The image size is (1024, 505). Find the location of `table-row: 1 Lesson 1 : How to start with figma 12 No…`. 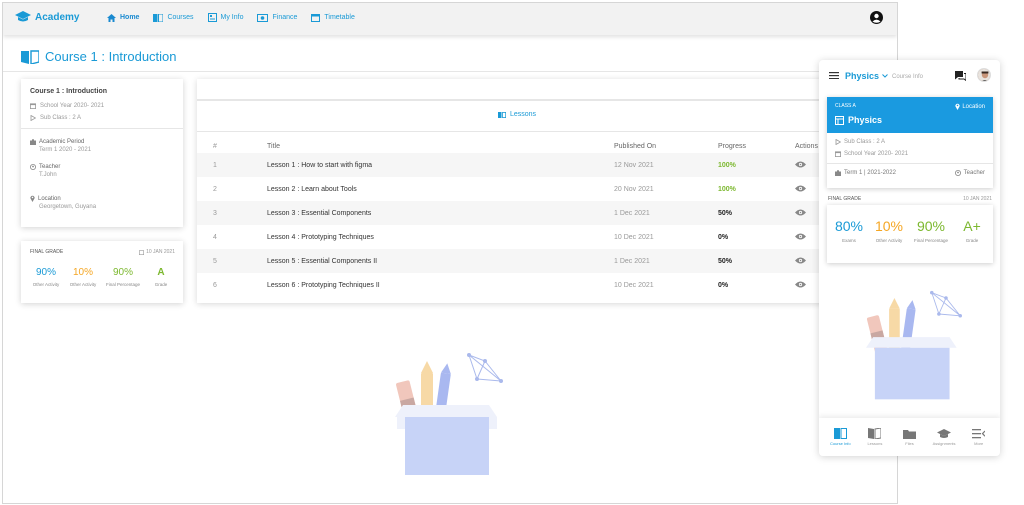

table-row: 1 Lesson 1 : How to start with figma 12 No… is located at coordinates (517, 165).